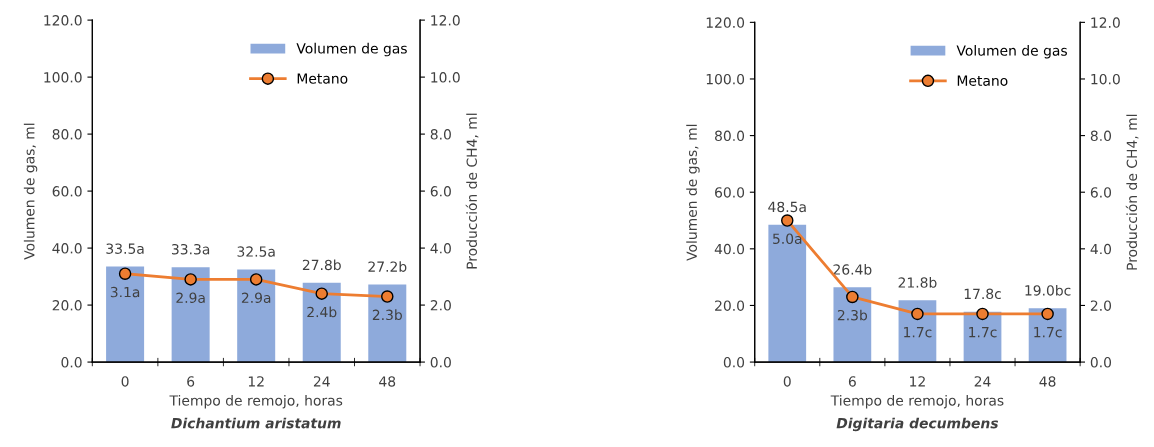 This screenshot has width=1154, height=447. I want to click on data-label: 27.8b, so click(321, 265).